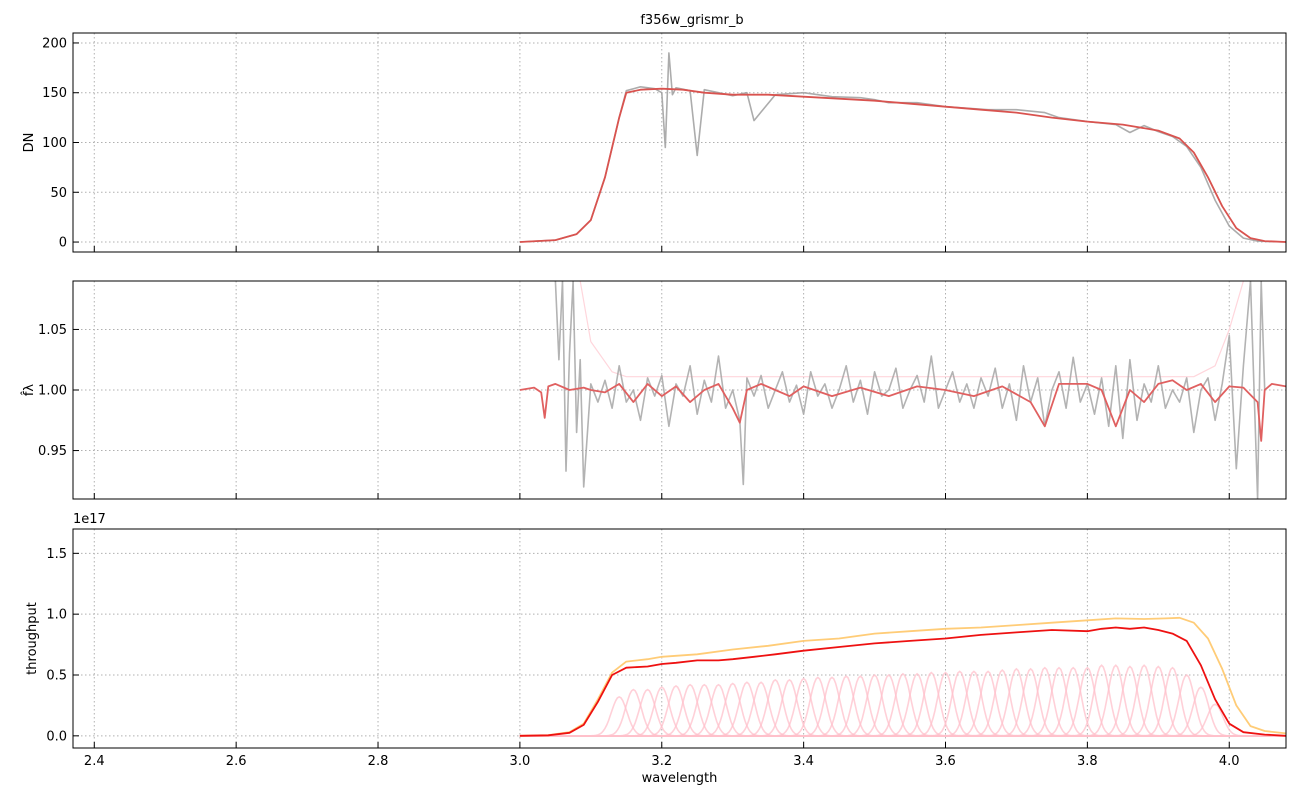  Describe the element at coordinates (56, 554) in the screenshot. I see `y-tick-label: 1.5` at that location.